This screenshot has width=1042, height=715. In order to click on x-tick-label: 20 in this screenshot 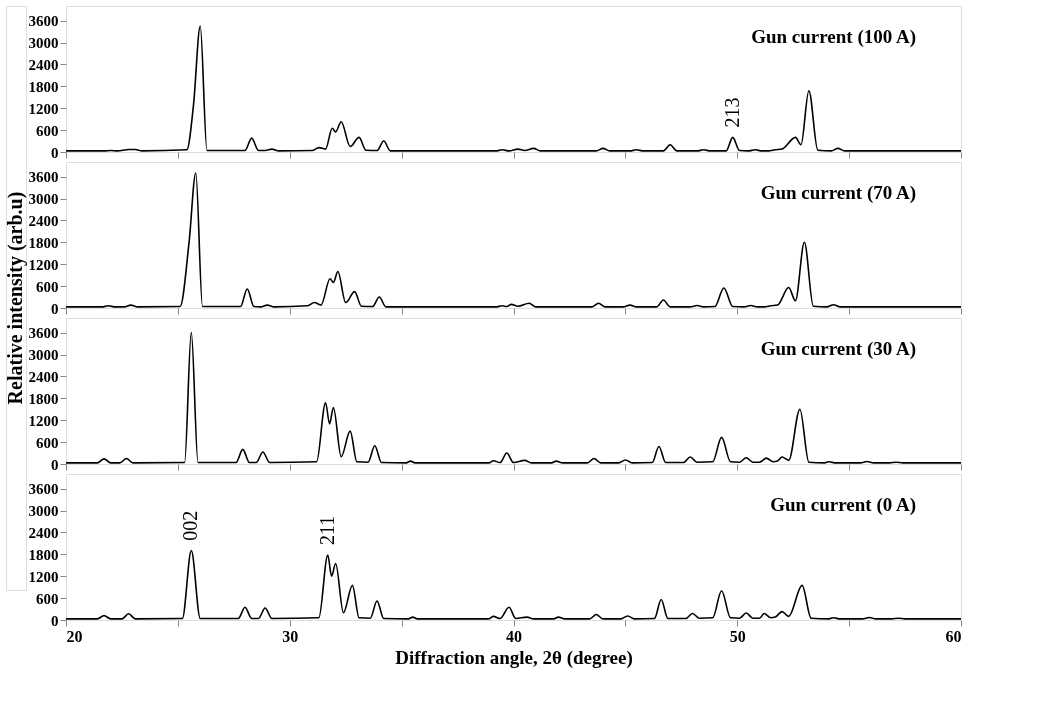, I will do `click(74, 636)`.